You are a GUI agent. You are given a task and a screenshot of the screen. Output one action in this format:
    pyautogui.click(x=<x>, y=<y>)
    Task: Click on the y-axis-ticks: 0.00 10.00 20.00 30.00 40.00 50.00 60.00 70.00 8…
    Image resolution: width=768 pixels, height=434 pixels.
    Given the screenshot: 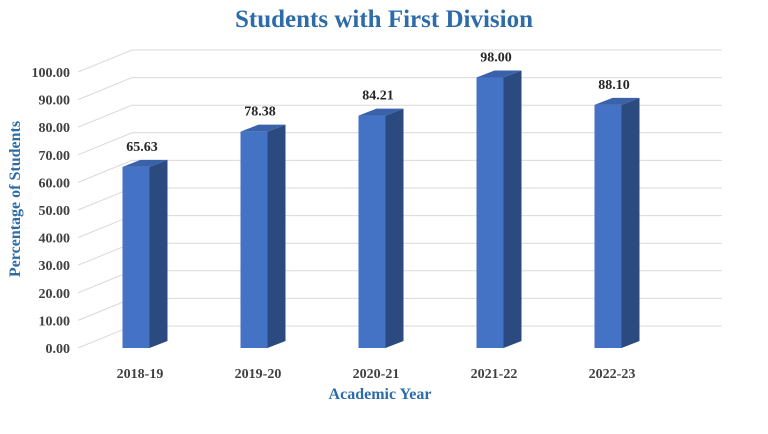 What is the action you would take?
    pyautogui.click(x=51, y=211)
    